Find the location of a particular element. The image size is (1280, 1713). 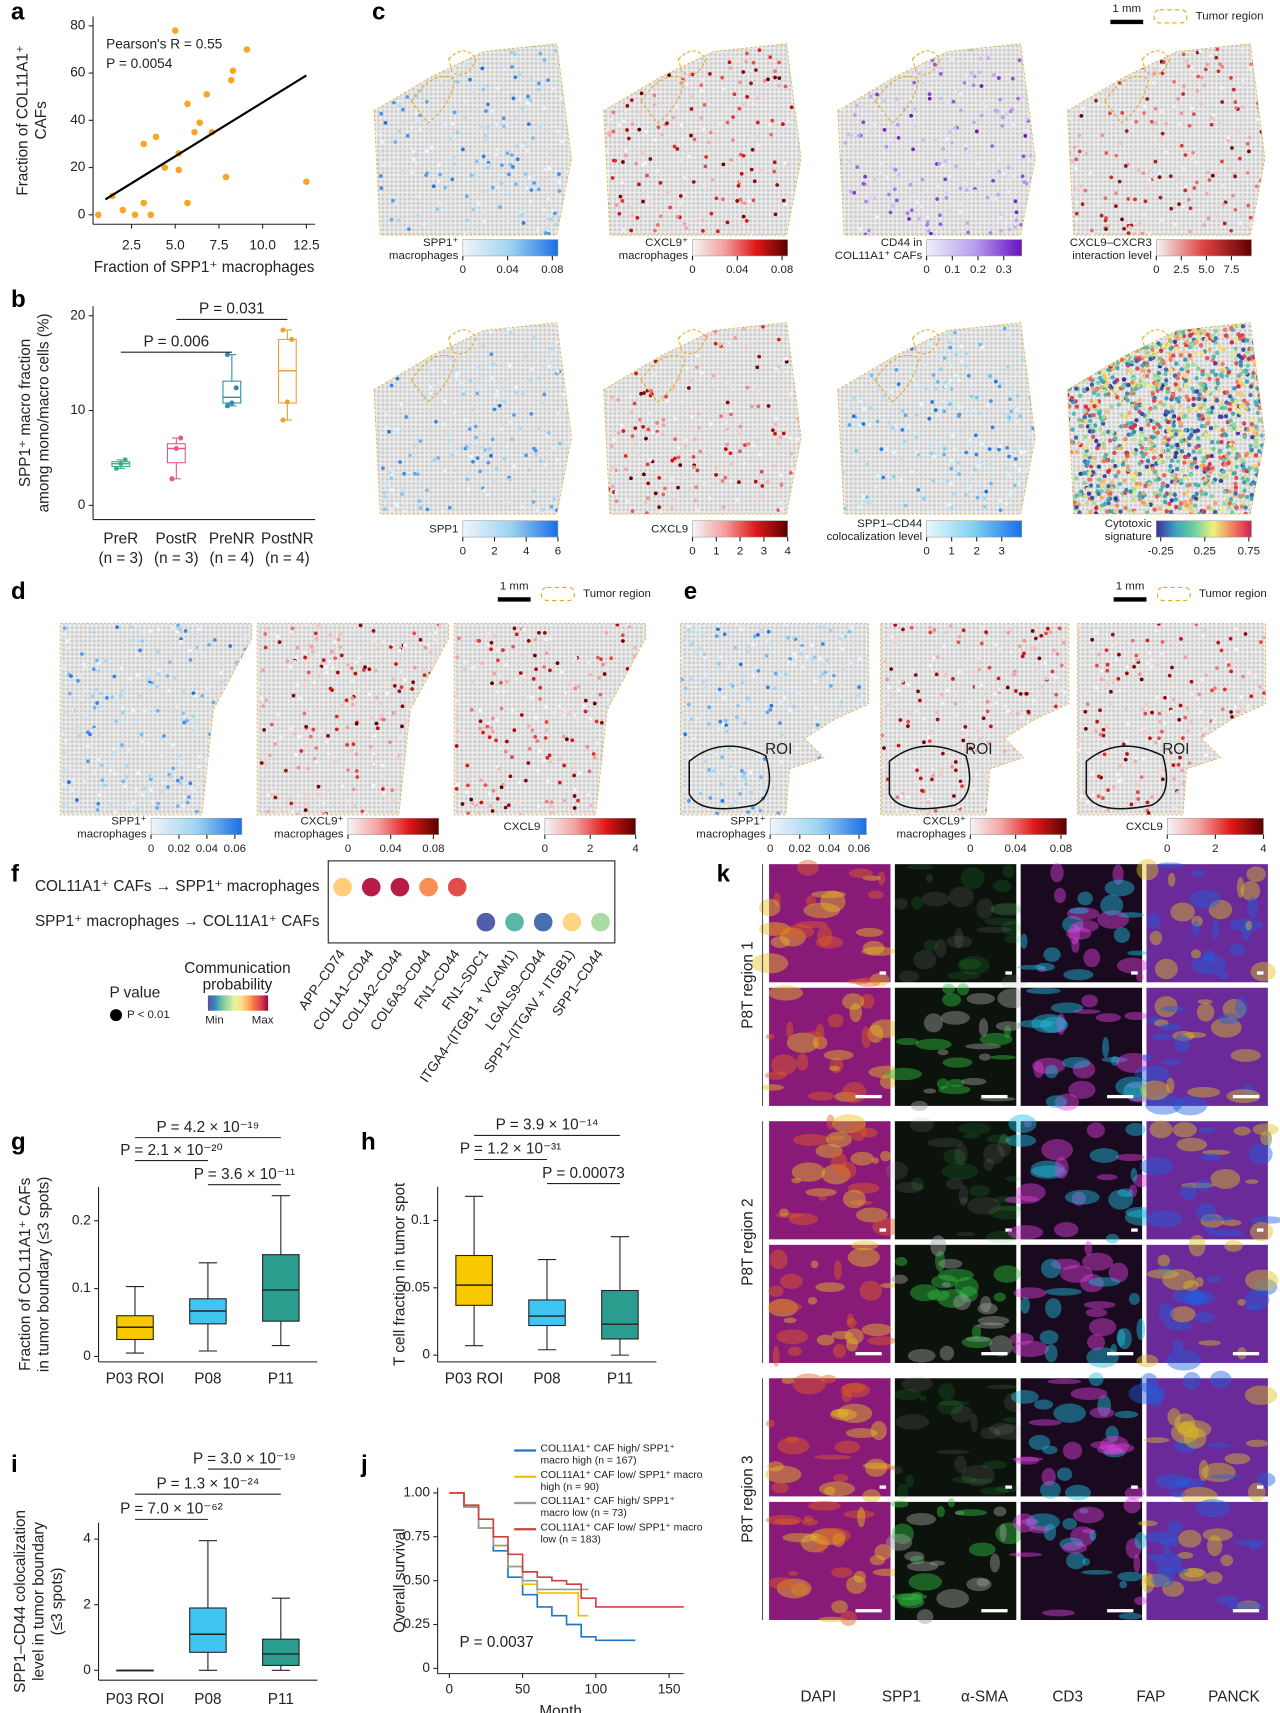

y-tick-label: 0.50 is located at coordinates (416, 1579).